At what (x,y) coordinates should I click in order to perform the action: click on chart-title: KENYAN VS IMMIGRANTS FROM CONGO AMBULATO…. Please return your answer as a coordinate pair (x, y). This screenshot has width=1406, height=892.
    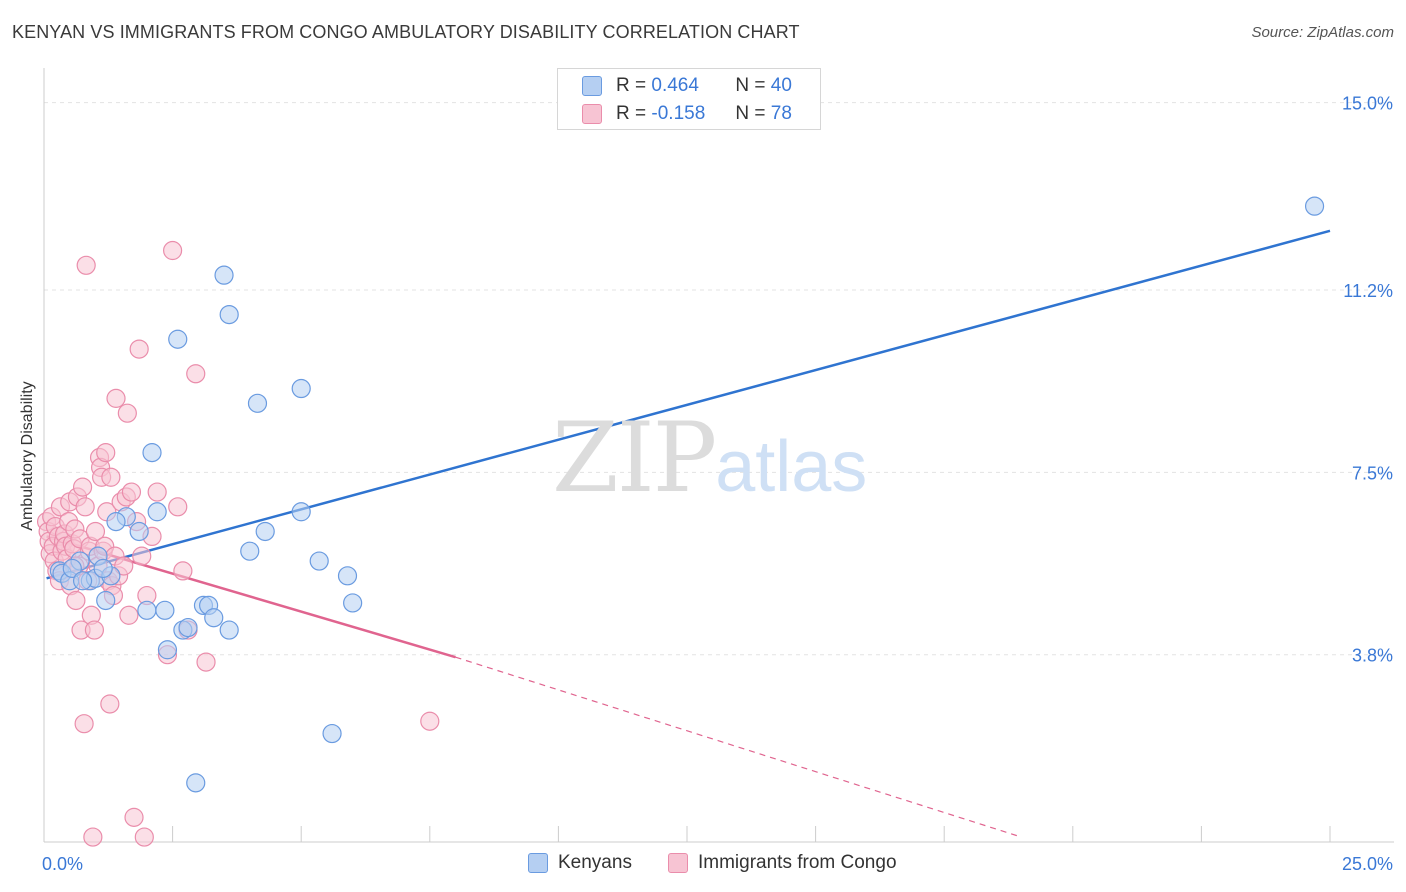
    Looking at the image, I should click on (406, 32).